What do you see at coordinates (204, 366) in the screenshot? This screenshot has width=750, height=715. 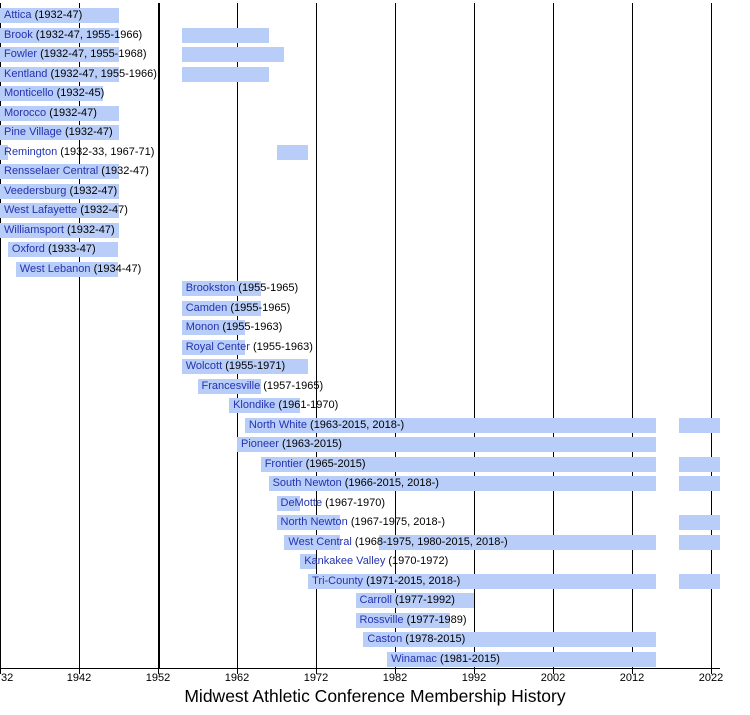 I see `school-link: Wolcott` at bounding box center [204, 366].